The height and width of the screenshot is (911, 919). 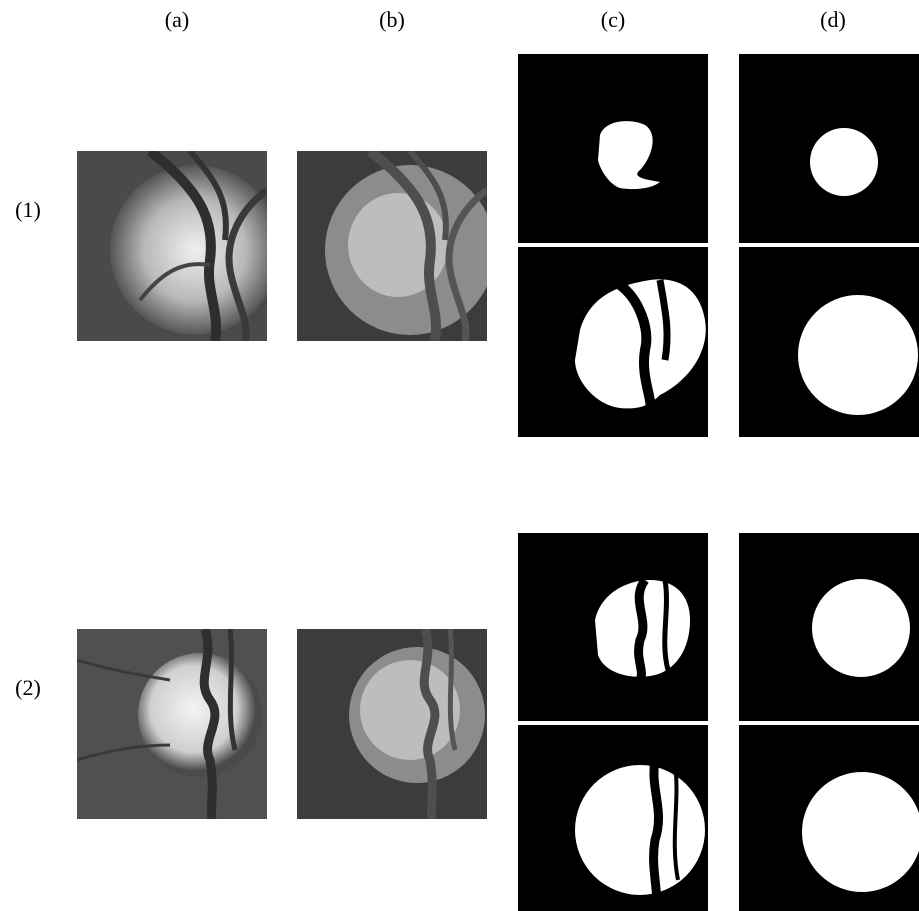 What do you see at coordinates (28, 448) in the screenshot?
I see `row-labels: (1) (2)` at bounding box center [28, 448].